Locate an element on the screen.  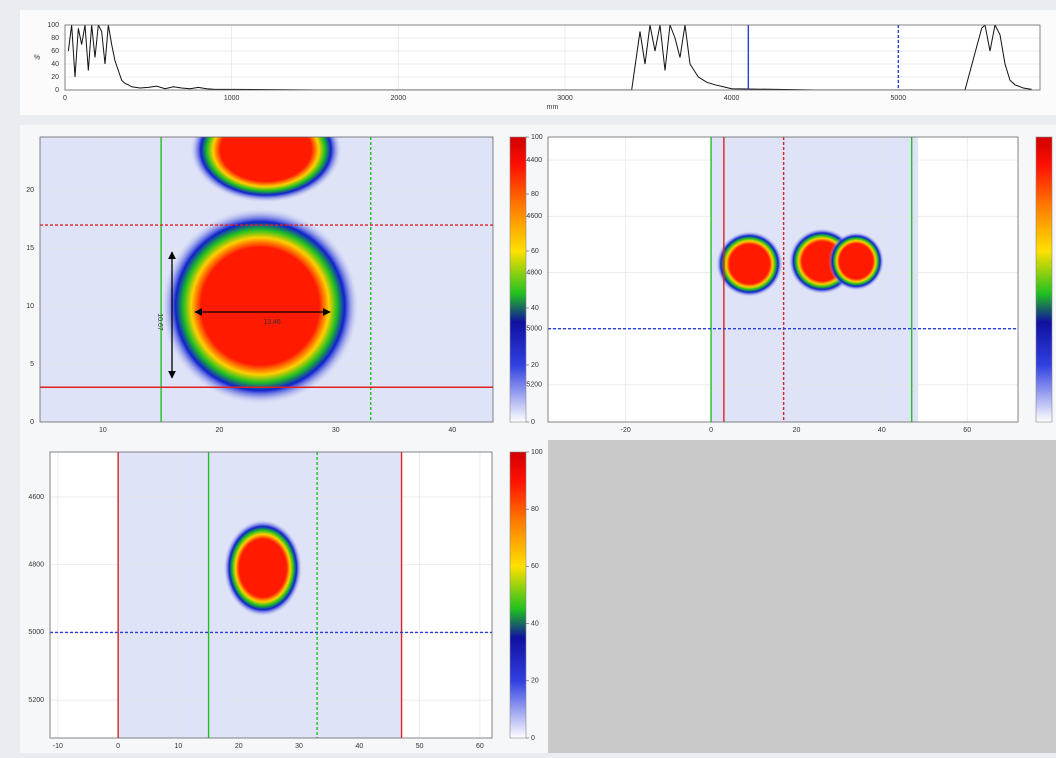
x-tick-label: -20 is located at coordinates (626, 430).